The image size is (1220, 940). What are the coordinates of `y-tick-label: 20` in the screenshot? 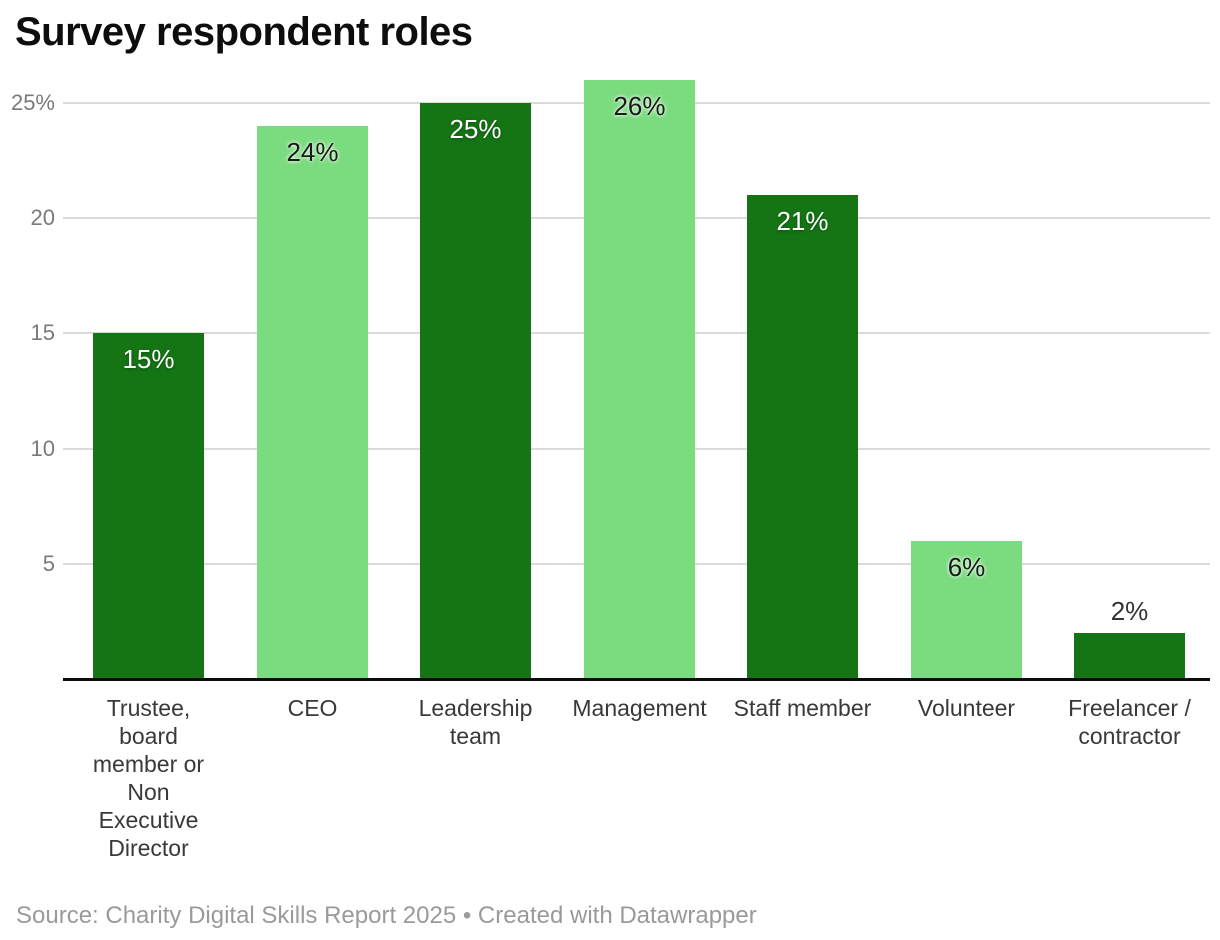 It's located at (42, 217).